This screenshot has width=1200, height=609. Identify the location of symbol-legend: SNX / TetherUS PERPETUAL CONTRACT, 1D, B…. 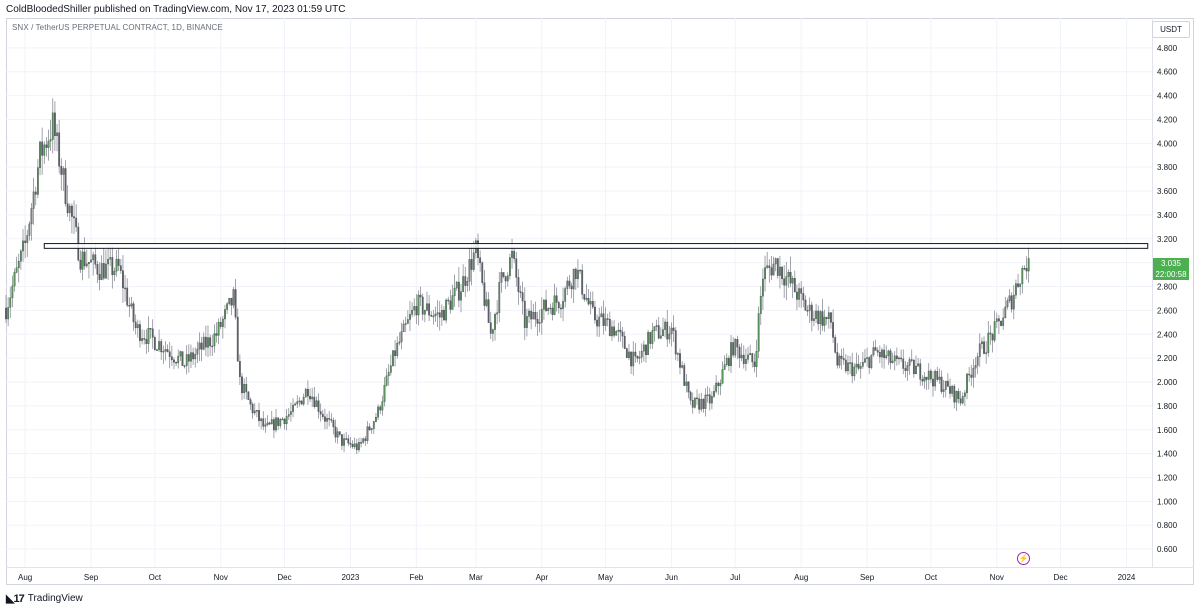
(117, 27).